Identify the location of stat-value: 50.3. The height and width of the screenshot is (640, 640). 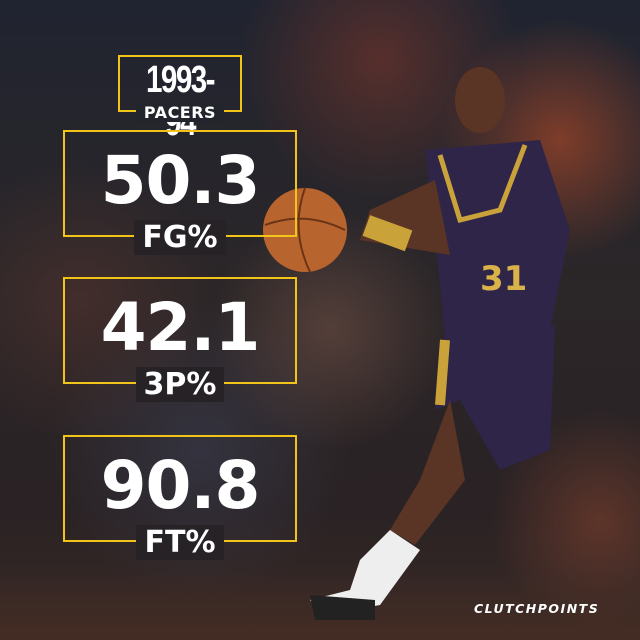
(180, 180).